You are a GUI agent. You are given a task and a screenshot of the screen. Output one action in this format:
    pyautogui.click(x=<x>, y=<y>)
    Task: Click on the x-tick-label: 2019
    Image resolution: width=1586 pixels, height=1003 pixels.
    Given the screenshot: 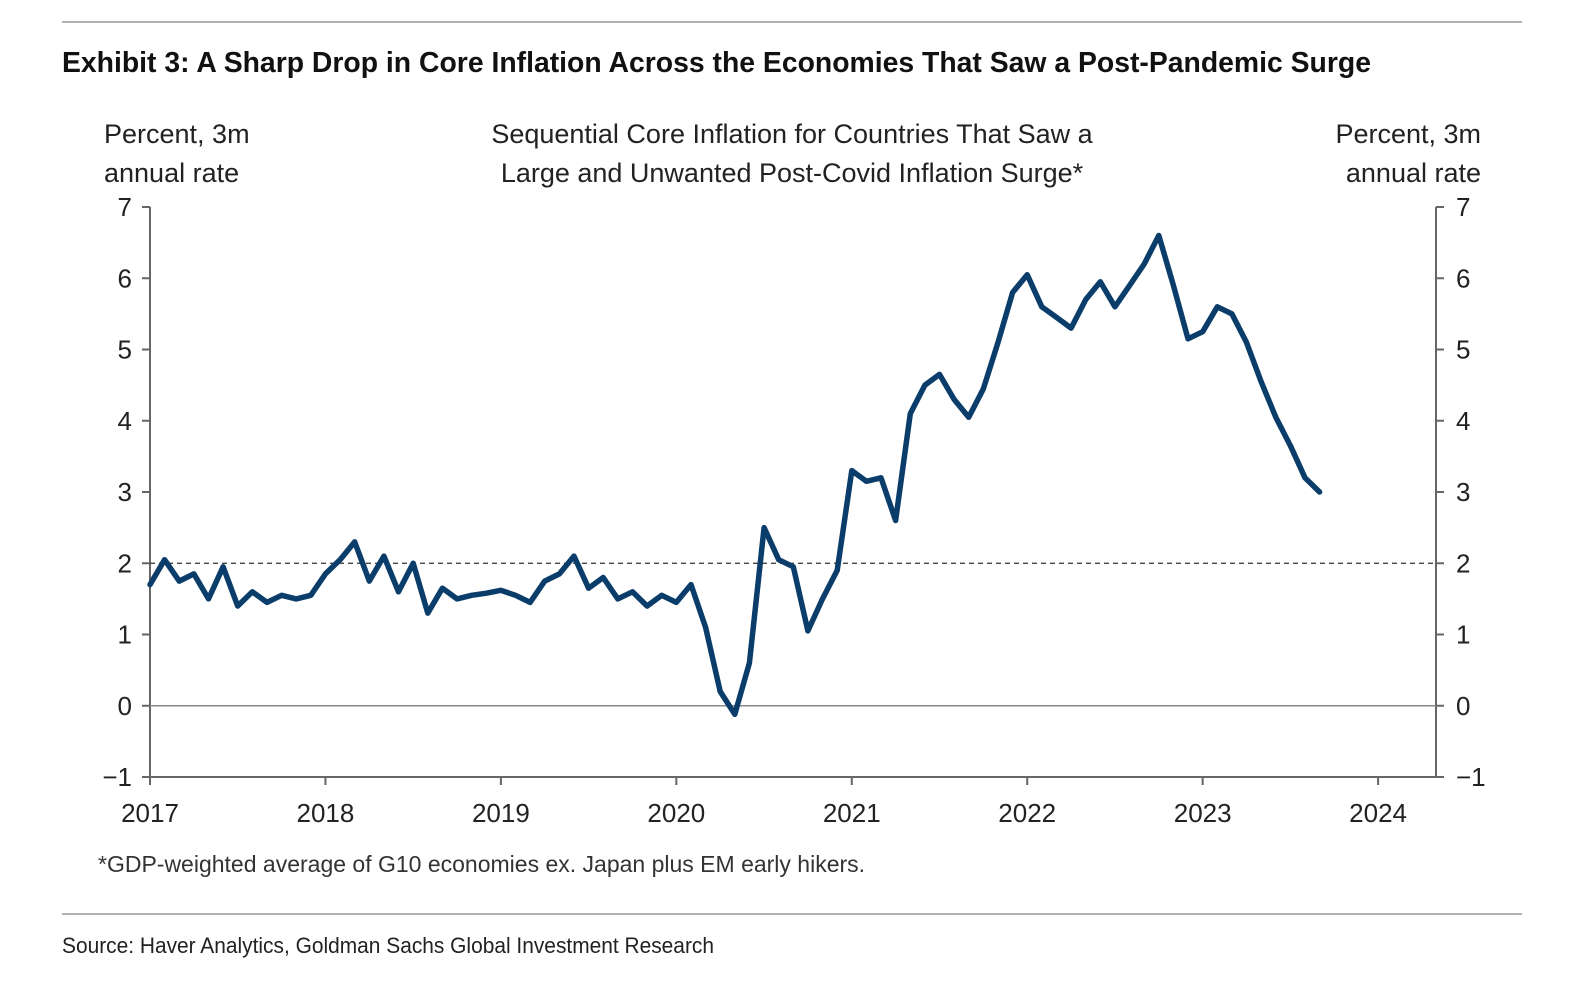 What is the action you would take?
    pyautogui.click(x=501, y=813)
    